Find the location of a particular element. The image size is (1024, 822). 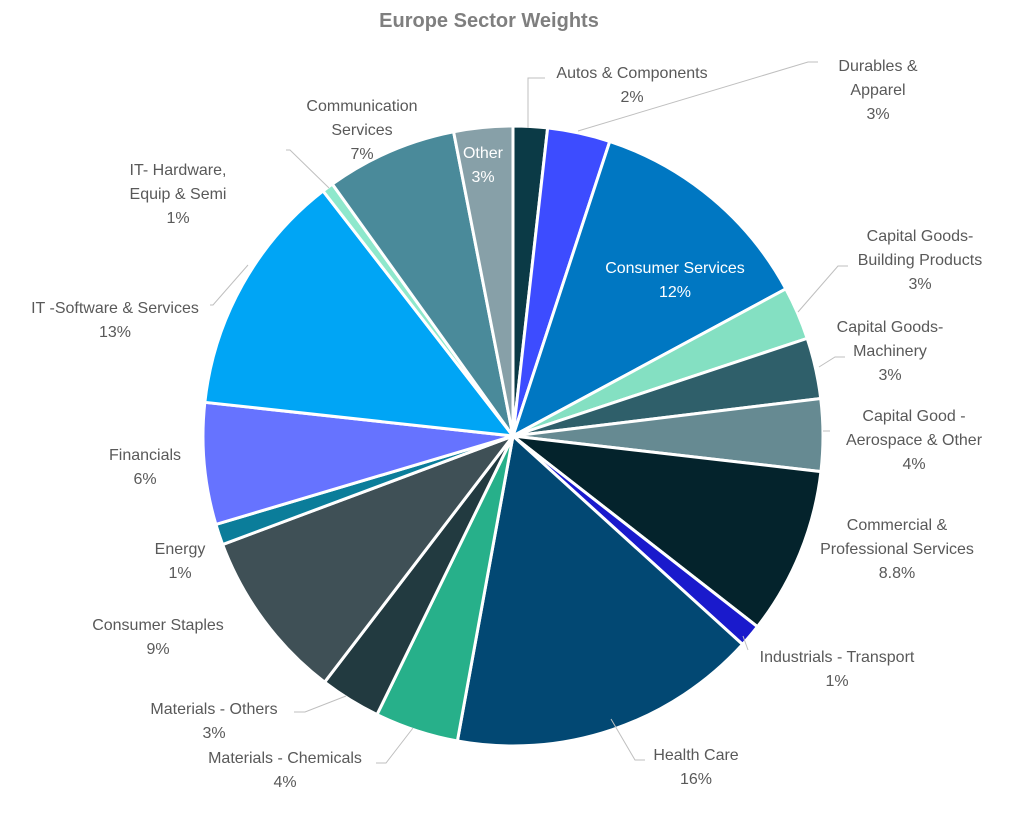

slice-name-label: Materials - Others is located at coordinates (213, 709).